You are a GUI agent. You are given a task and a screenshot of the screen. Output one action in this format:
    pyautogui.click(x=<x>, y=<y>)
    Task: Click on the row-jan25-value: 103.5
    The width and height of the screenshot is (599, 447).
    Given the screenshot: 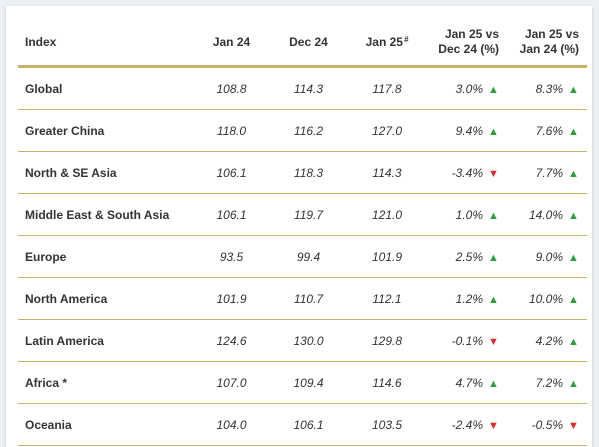 What is the action you would take?
    pyautogui.click(x=387, y=424)
    